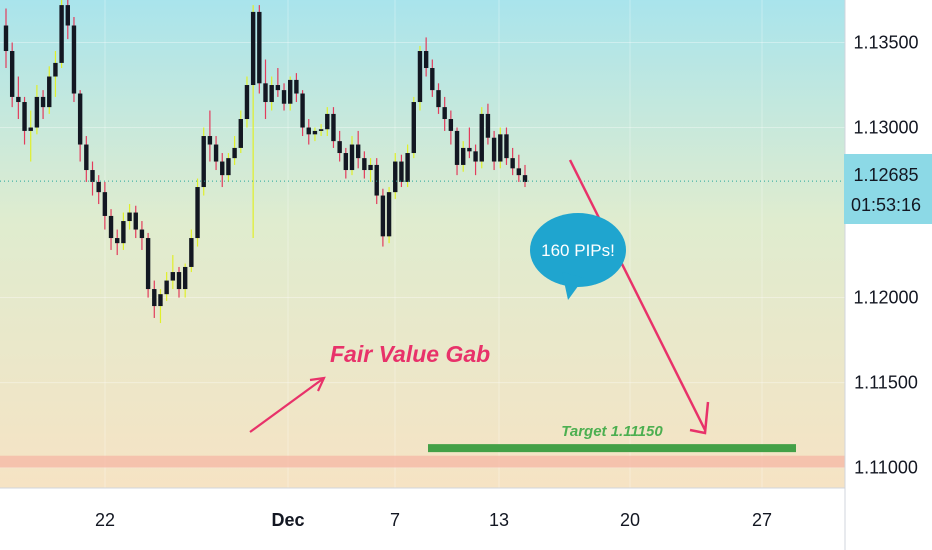  I want to click on price-tick-label: 1.13500, so click(885, 43).